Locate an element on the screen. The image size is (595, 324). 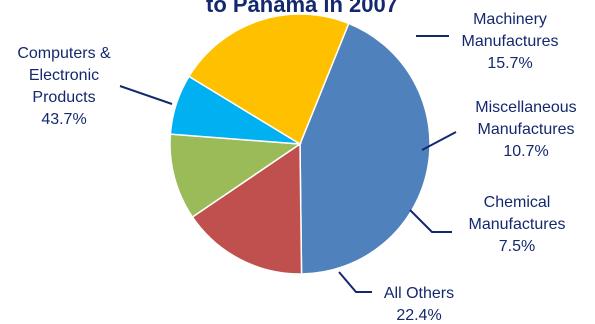
slice-label-line: Computers & is located at coordinates (64, 53).